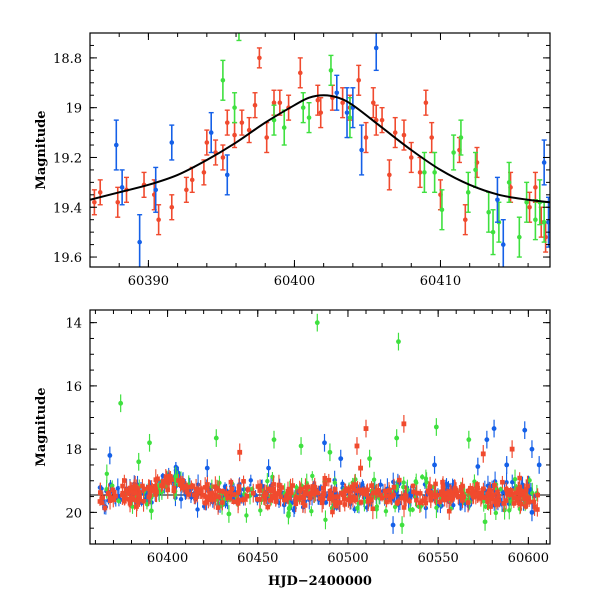 The height and width of the screenshot is (605, 600). I want to click on x-tick-label: 60450, so click(257, 558).